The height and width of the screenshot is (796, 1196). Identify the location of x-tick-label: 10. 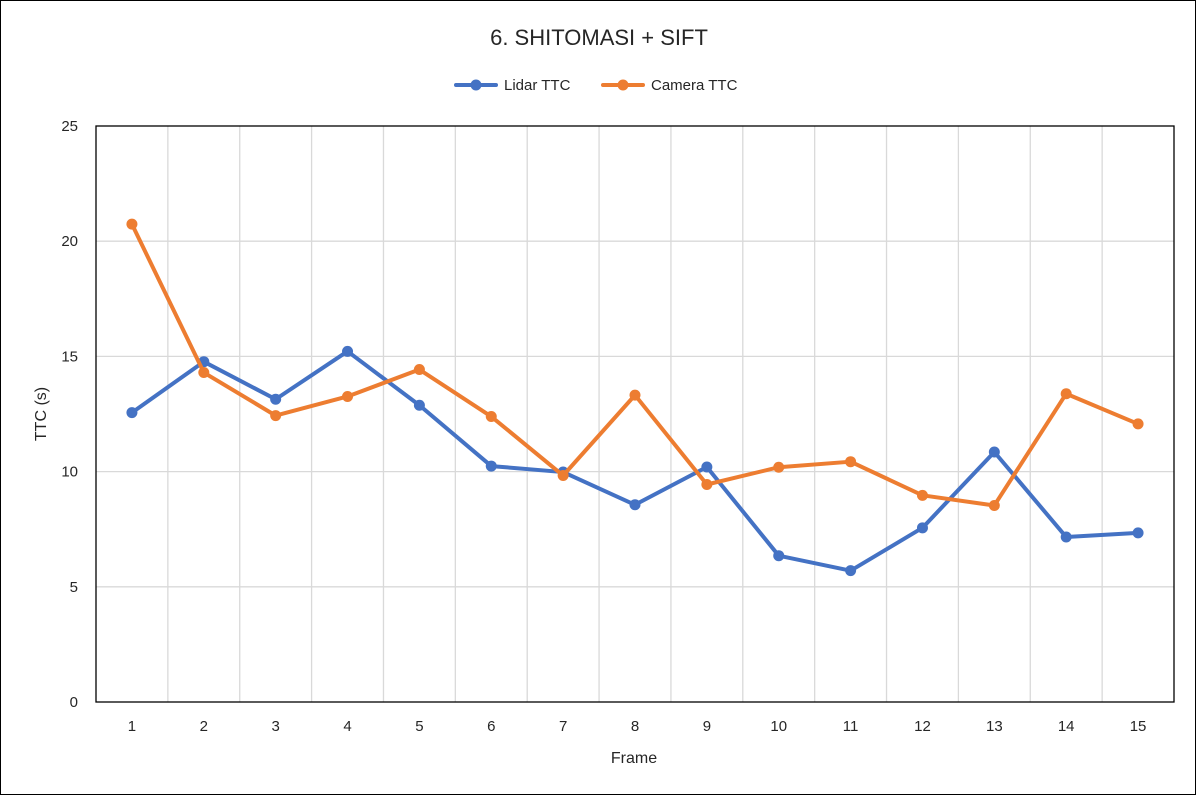
(778, 726).